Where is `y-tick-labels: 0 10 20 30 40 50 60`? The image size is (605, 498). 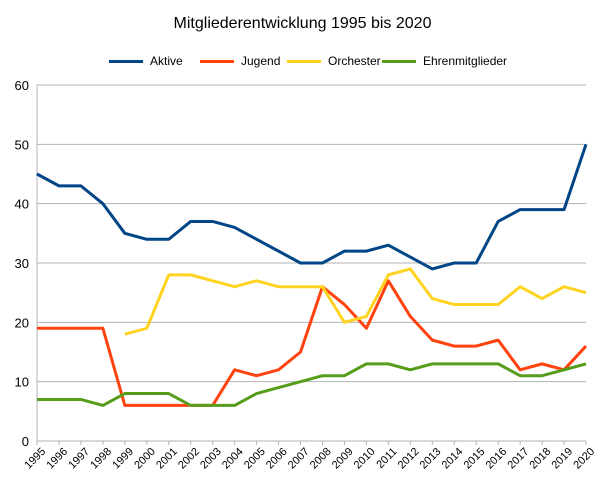
y-tick-labels: 0 10 20 30 40 50 60 is located at coordinates (22, 263).